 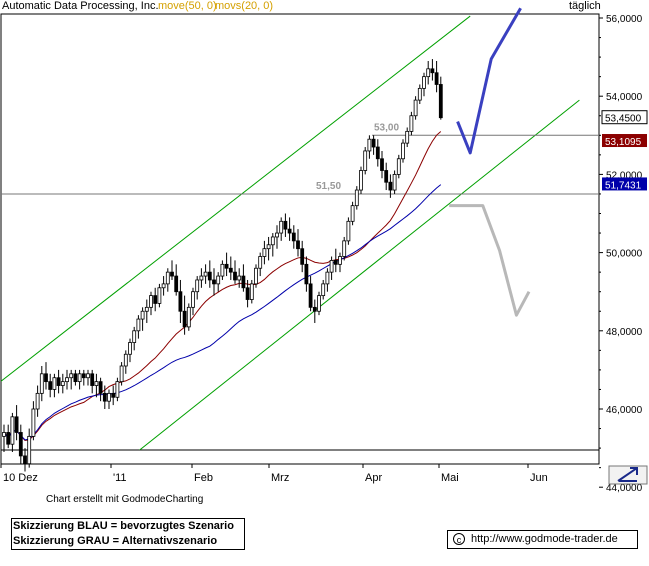 I want to click on source-link: c http://www.godmode-trader.de, so click(x=542, y=539).